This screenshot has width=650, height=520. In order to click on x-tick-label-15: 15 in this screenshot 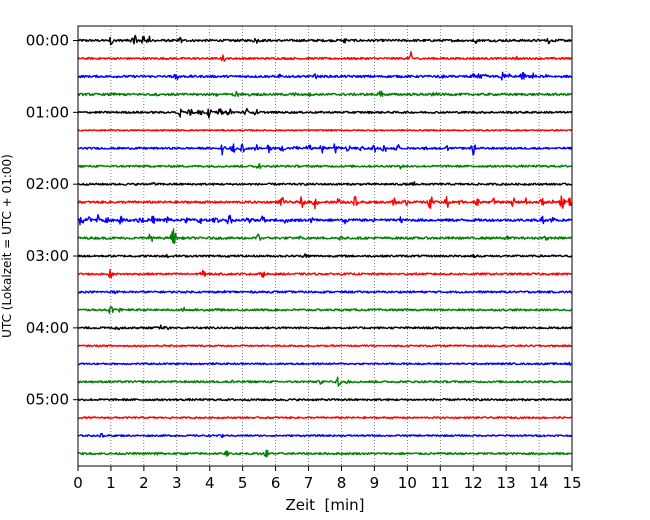, I will do `click(571, 483)`.